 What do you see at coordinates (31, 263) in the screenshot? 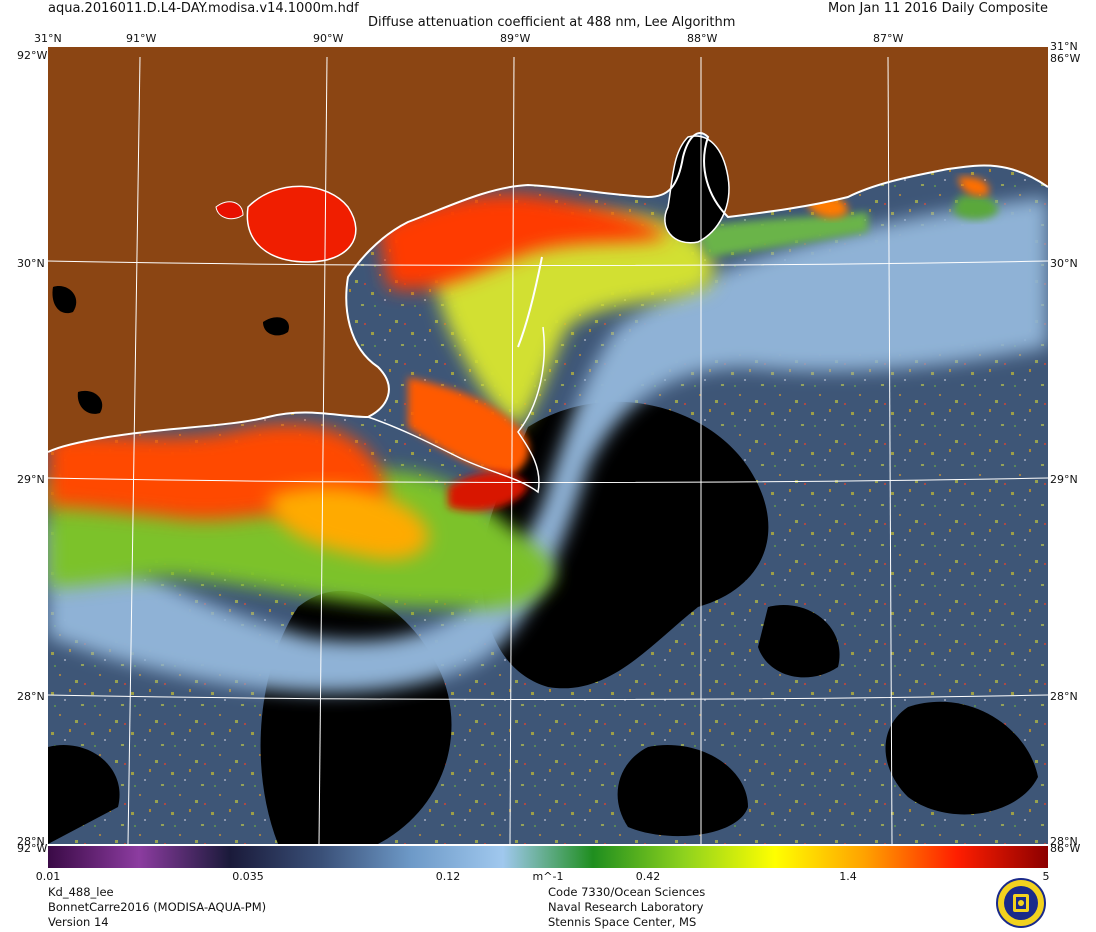
I see `lat-label-30n-left: 30°N` at bounding box center [31, 263].